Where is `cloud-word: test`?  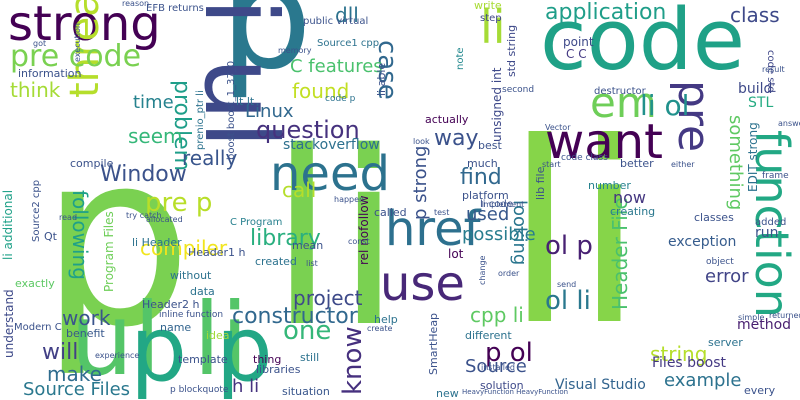 cloud-word: test is located at coordinates (442, 212).